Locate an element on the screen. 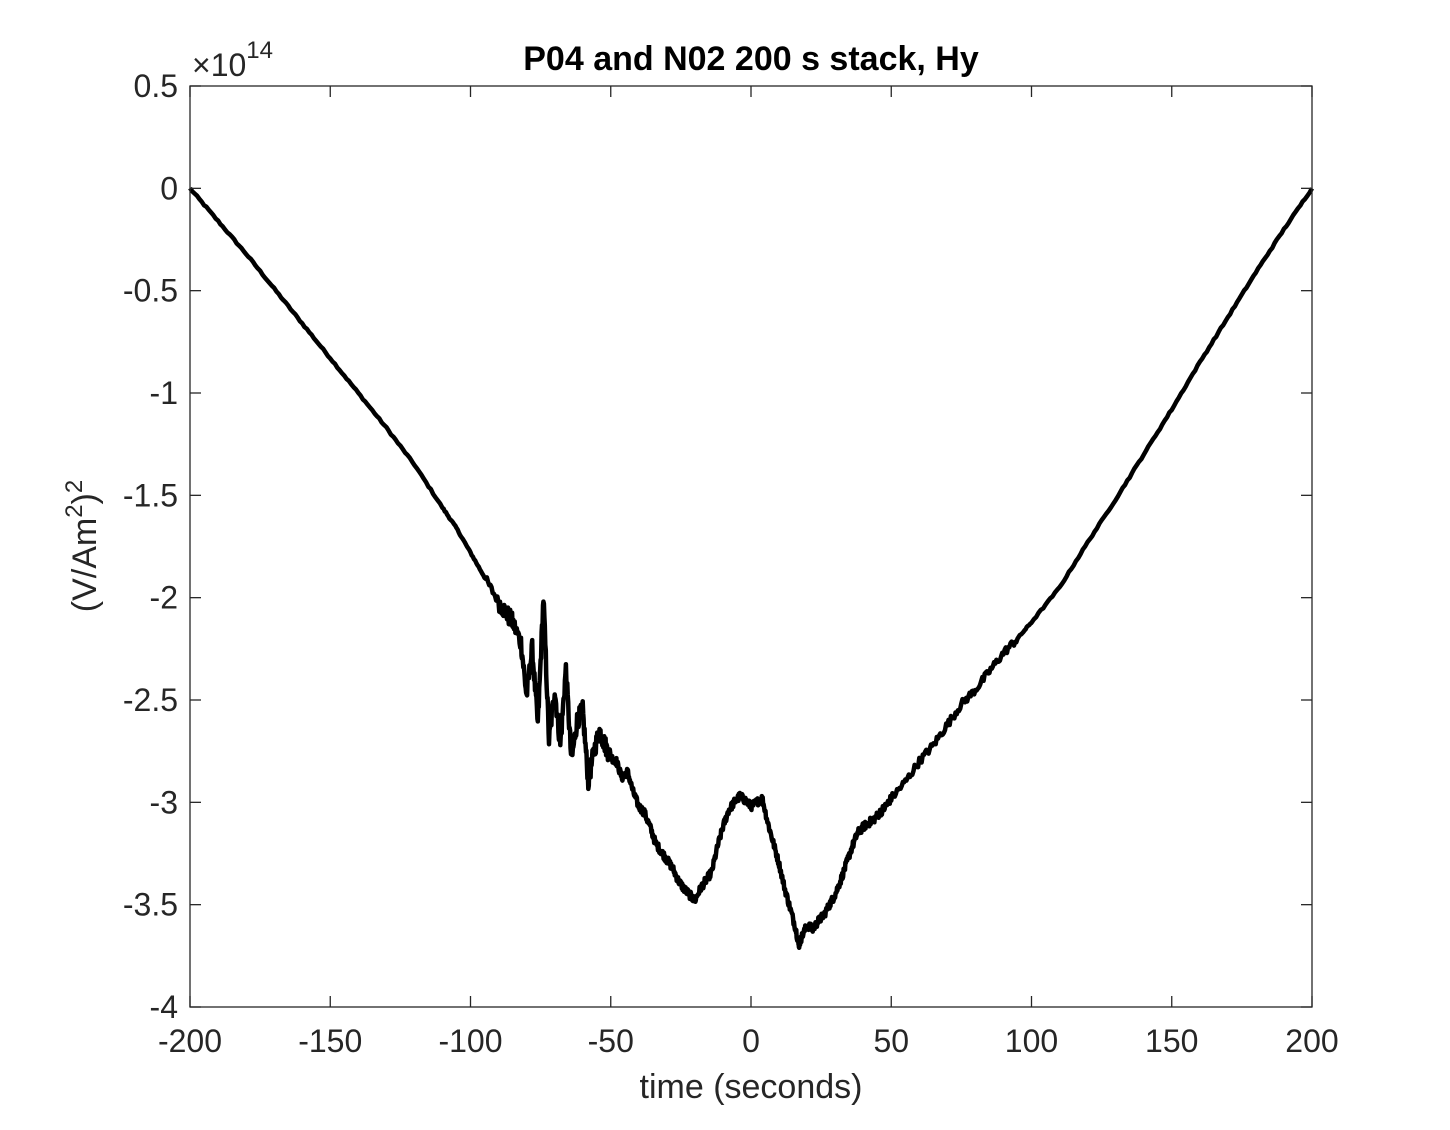  x-tick-label: -50 is located at coordinates (611, 1041).